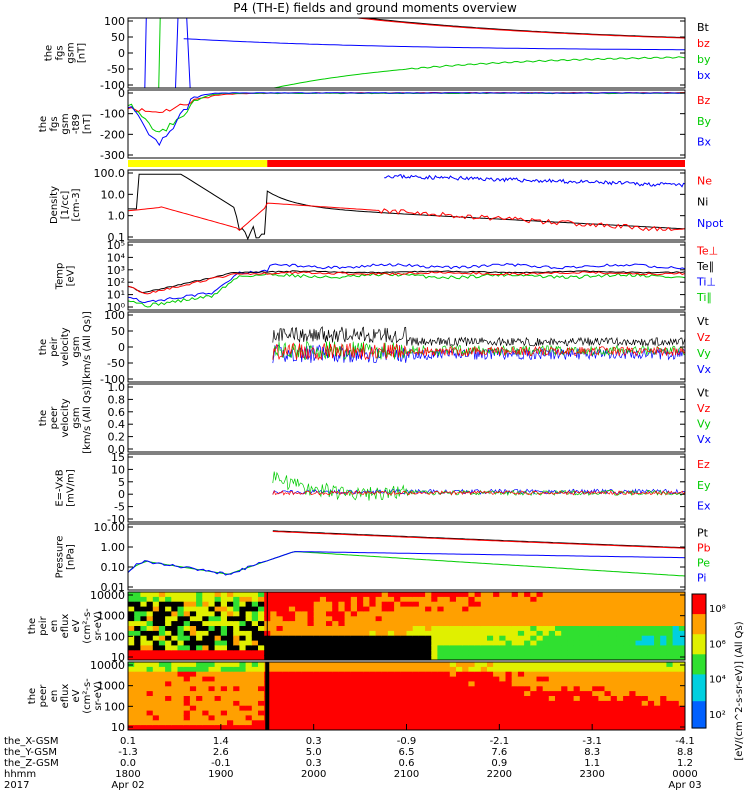 This screenshot has width=750, height=800. What do you see at coordinates (499, 763) in the screenshot?
I see `x-tick-label: 0.9` at bounding box center [499, 763].